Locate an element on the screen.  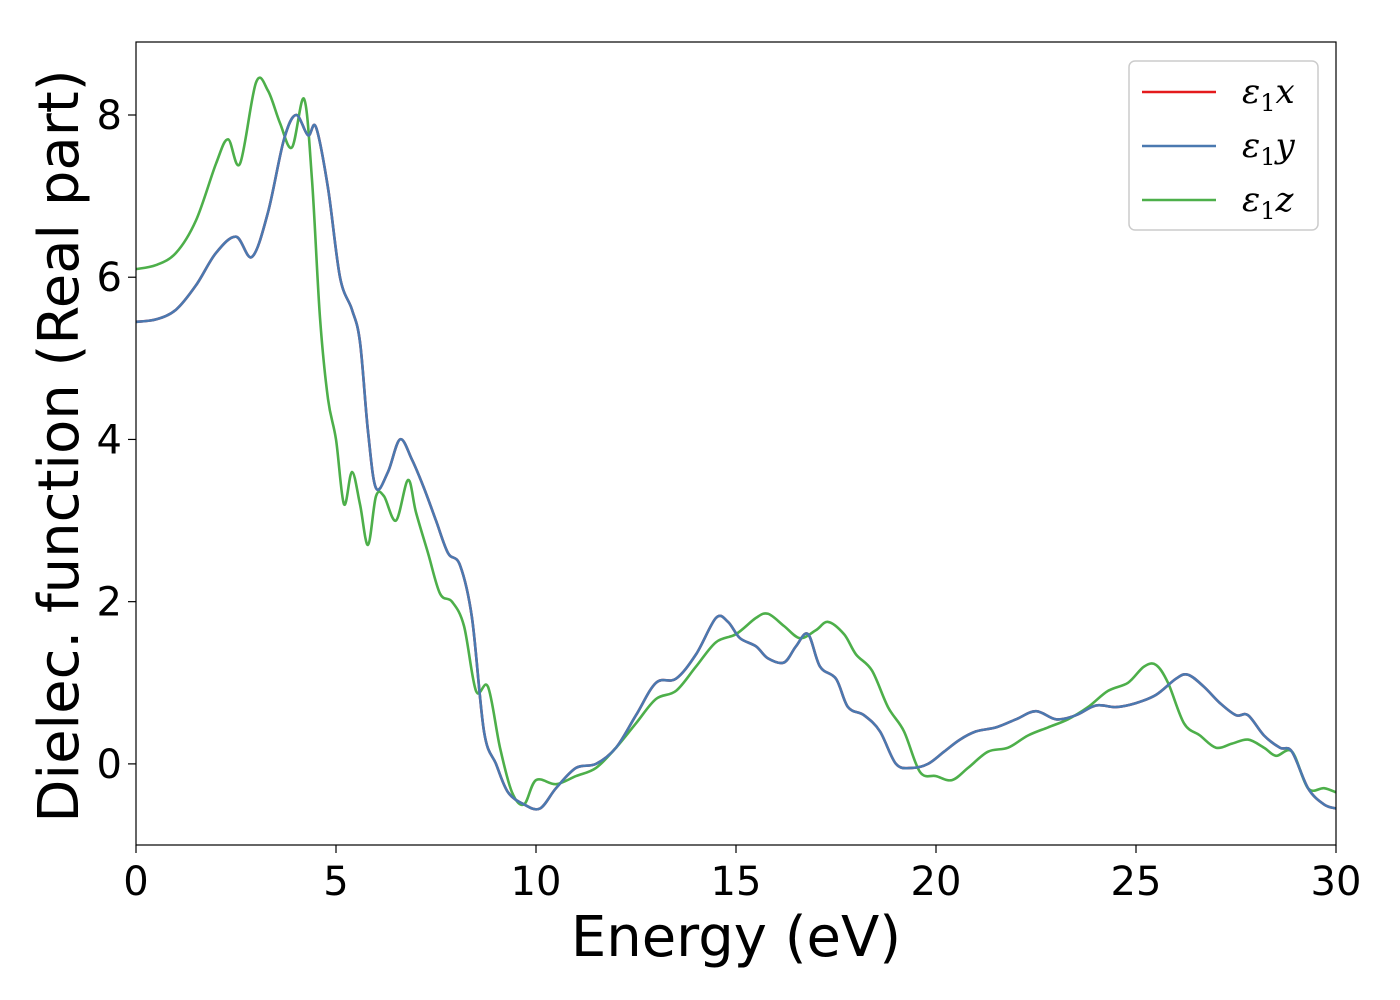
x-tick-label: 25 is located at coordinates (1136, 882).